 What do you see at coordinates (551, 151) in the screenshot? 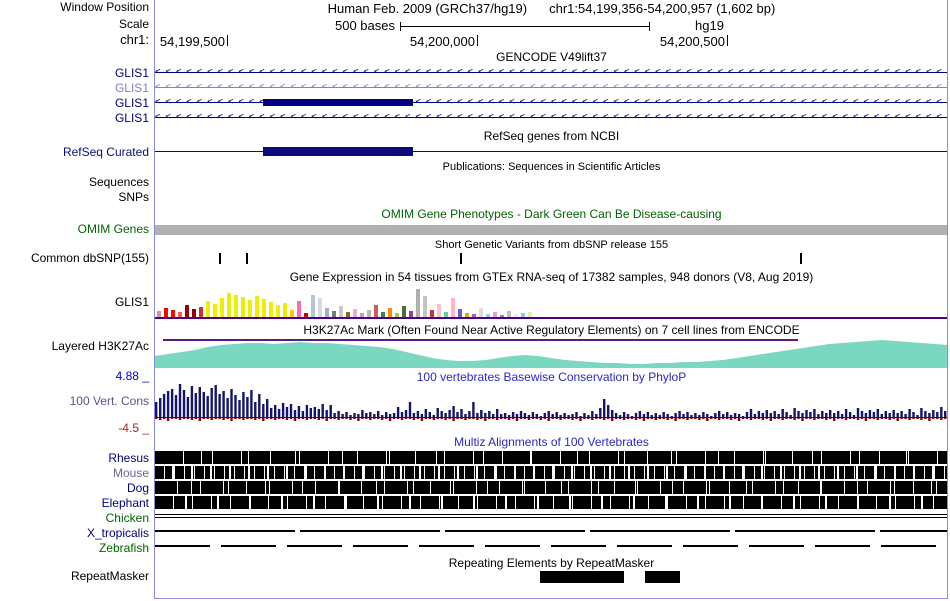
I see `refseq-gene-row` at bounding box center [551, 151].